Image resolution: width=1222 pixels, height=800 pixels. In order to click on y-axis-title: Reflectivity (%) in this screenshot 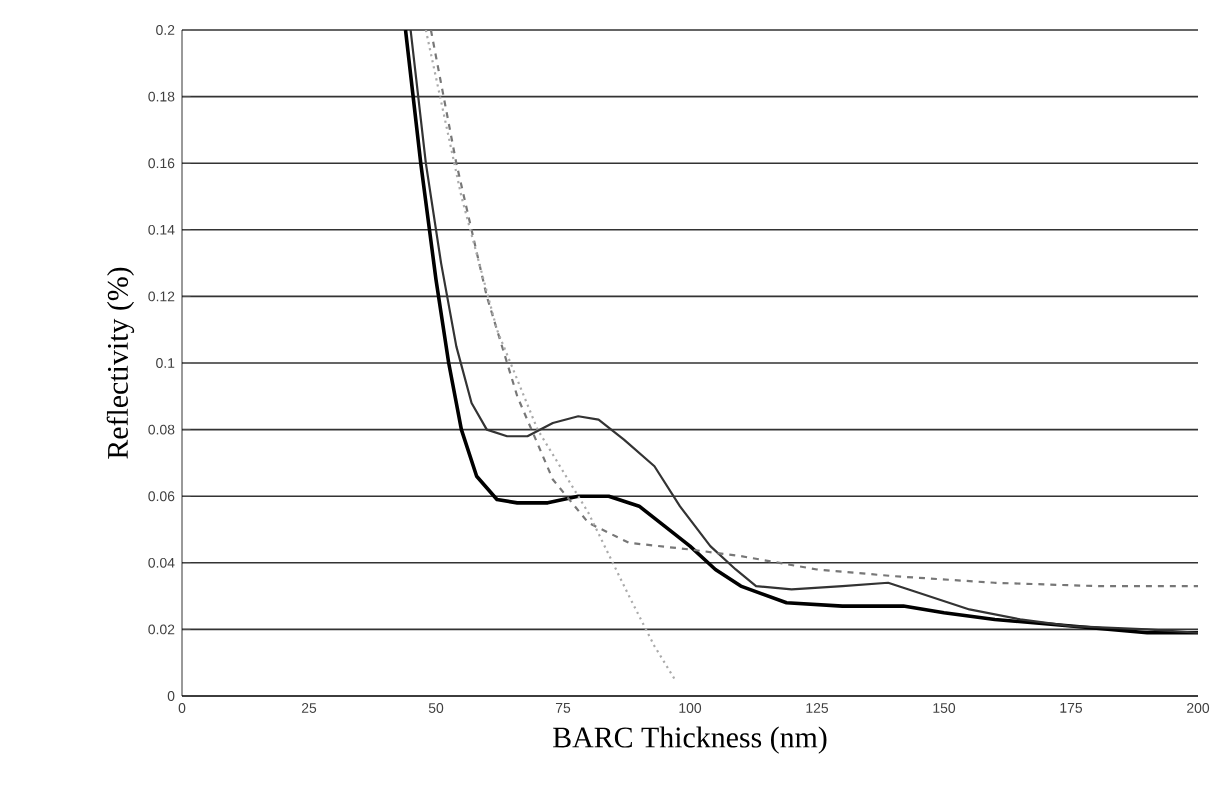, I will do `click(120, 363)`.